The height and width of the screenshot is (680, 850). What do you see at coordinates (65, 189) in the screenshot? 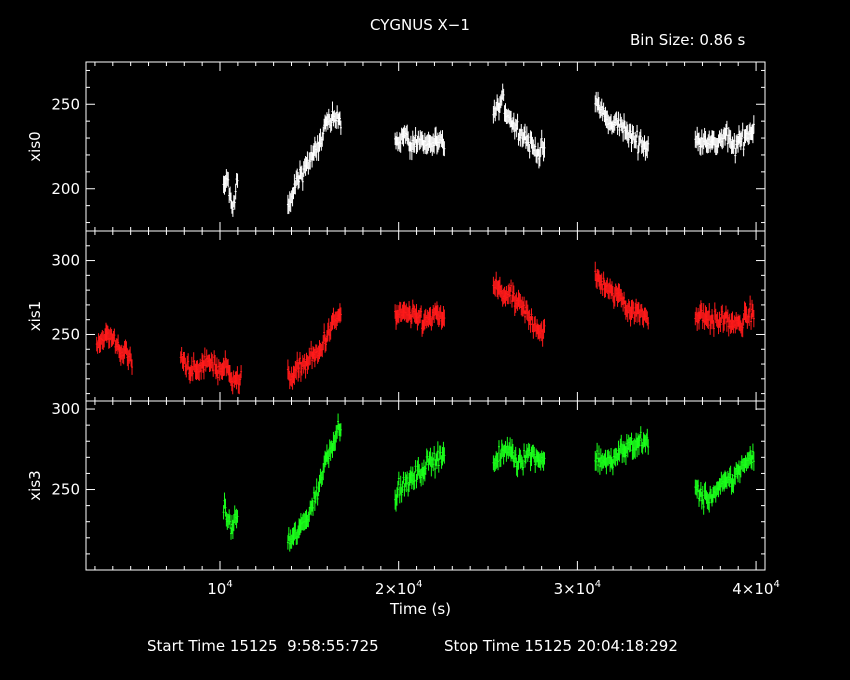
I see `y-tick-label: 200` at bounding box center [65, 189].